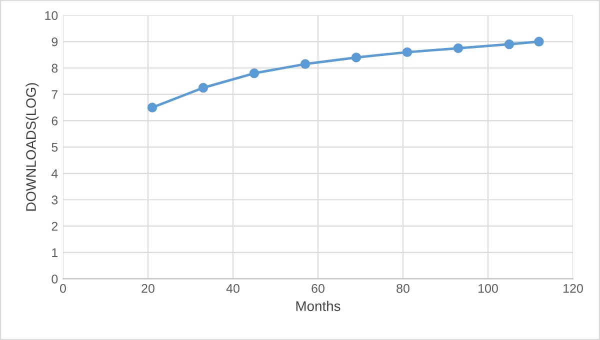 The height and width of the screenshot is (340, 600). I want to click on y-tick-label: 5, so click(55, 147).